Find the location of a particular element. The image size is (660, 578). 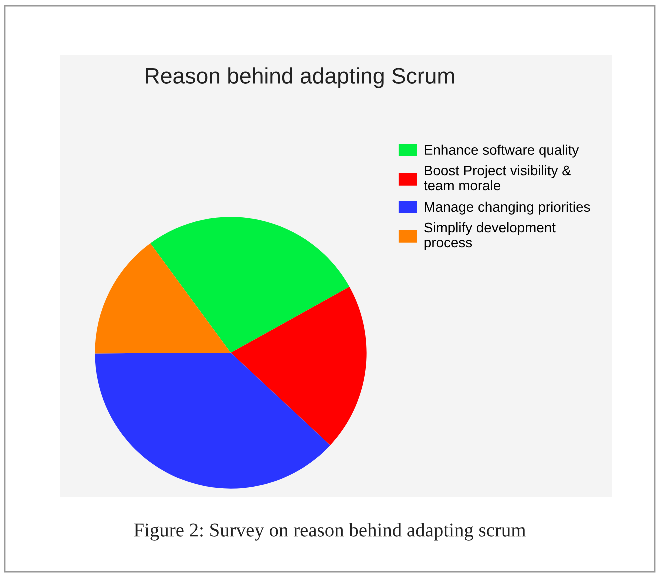

legend-label: Simplify development process is located at coordinates (490, 236).